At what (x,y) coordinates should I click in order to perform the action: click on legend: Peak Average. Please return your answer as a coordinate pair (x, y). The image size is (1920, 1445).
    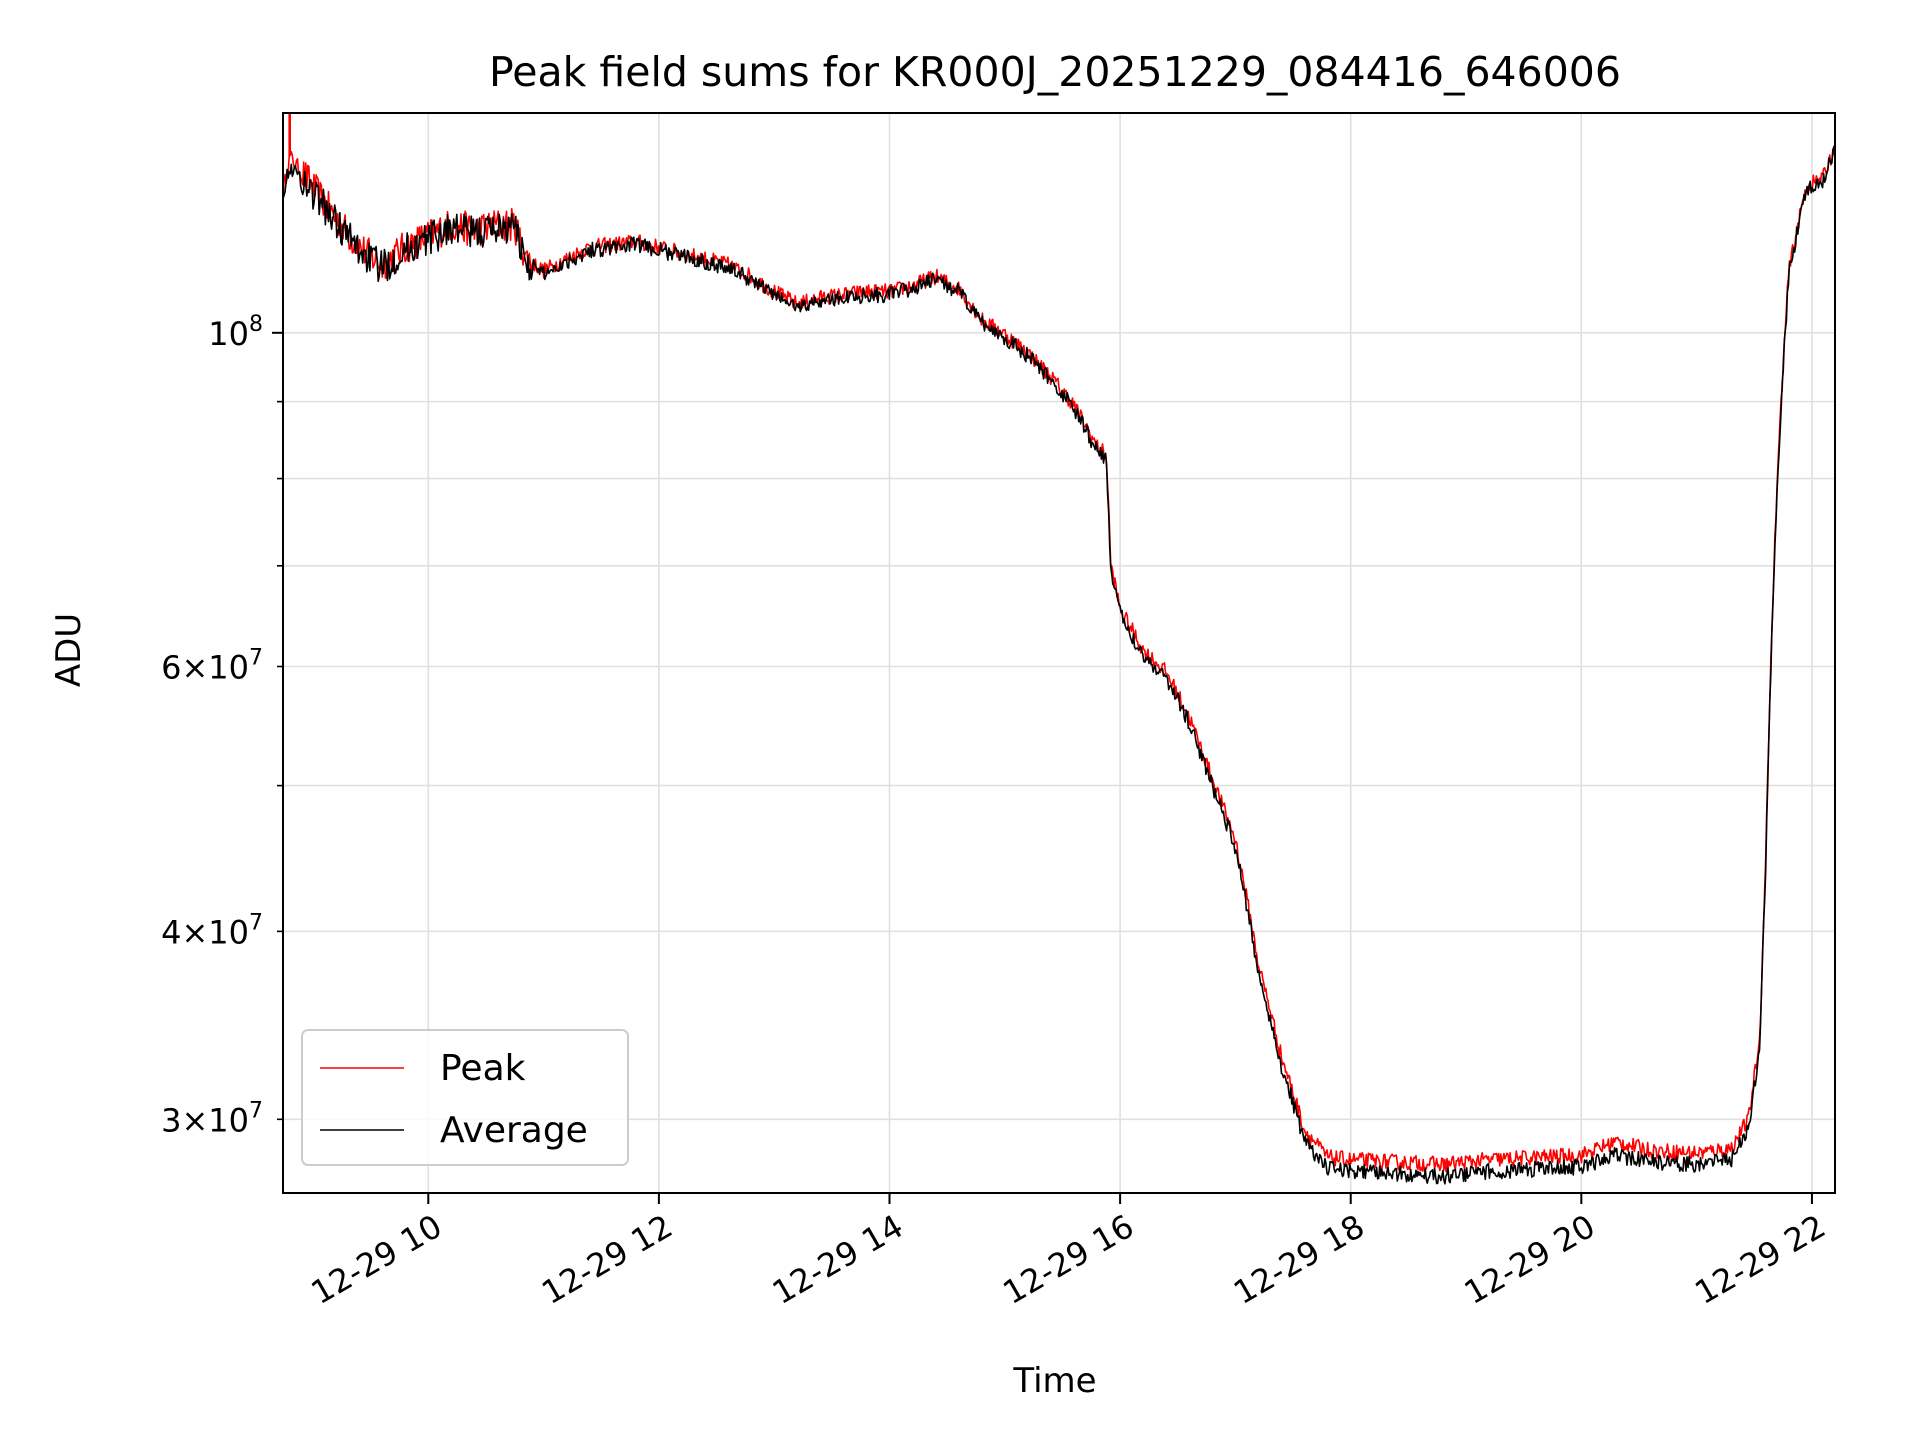
    Looking at the image, I should click on (465, 1097).